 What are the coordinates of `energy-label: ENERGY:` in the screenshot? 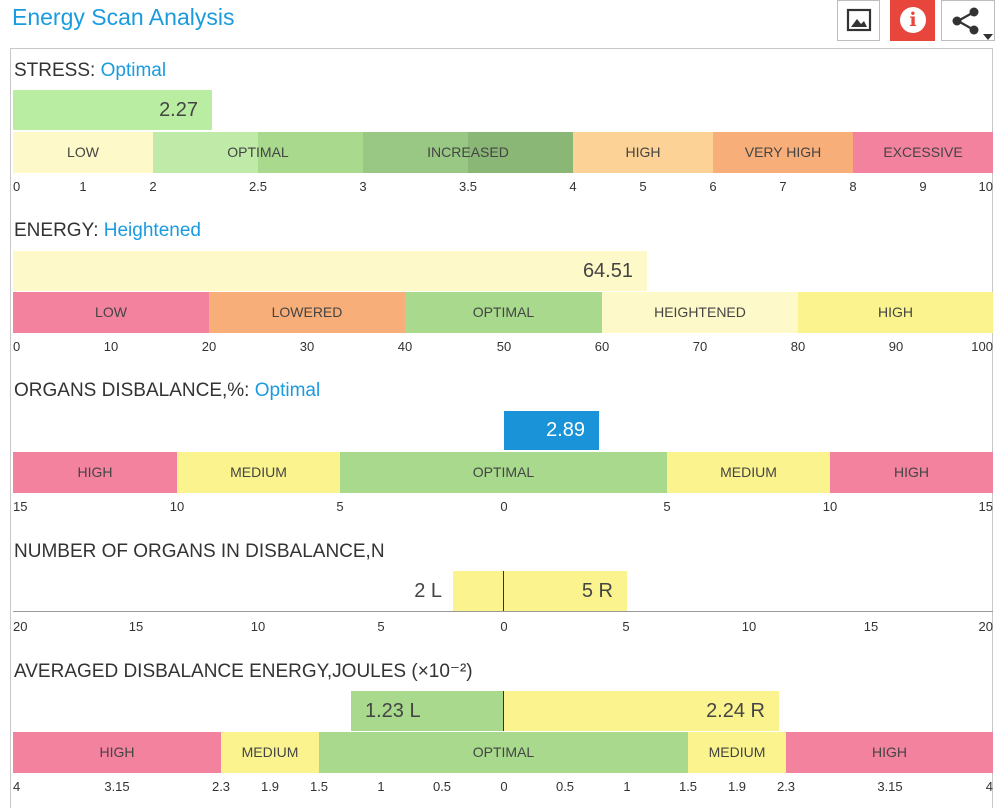 It's located at (56, 230).